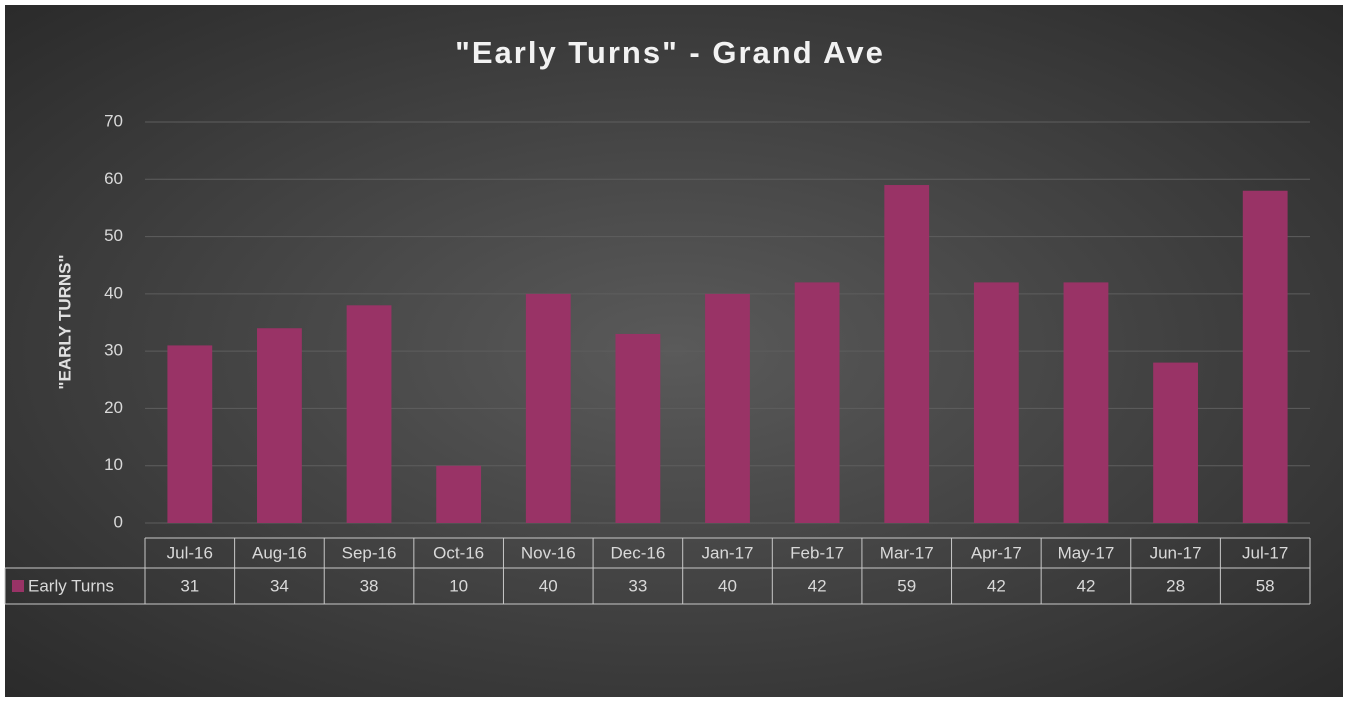  Describe the element at coordinates (71, 585) in the screenshot. I see `legend-label: Early Turns` at that location.